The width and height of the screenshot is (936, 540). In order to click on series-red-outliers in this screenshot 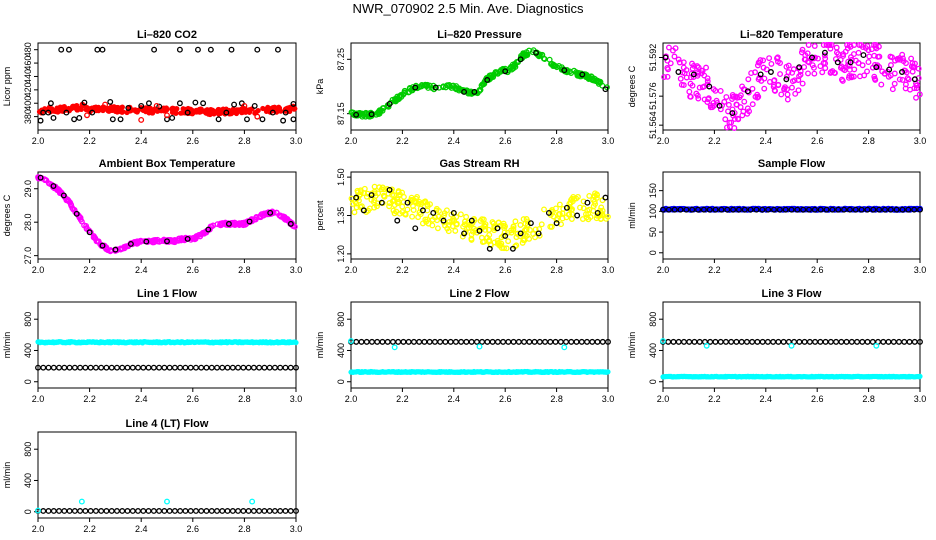, I will do `click(167, 112)`.